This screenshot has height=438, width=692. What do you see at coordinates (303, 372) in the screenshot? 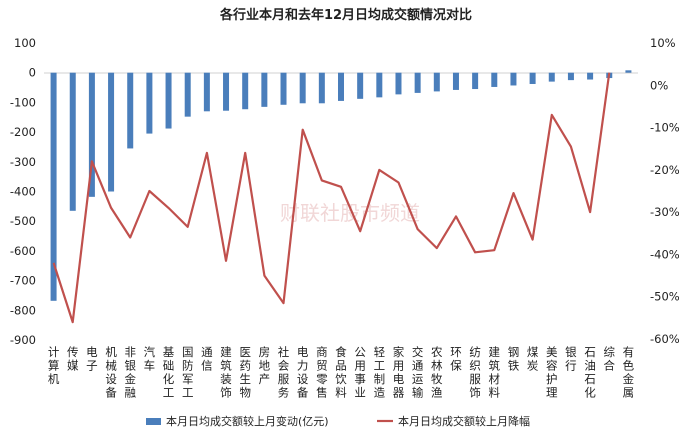
I see `category-label: 电力设备` at bounding box center [303, 372].